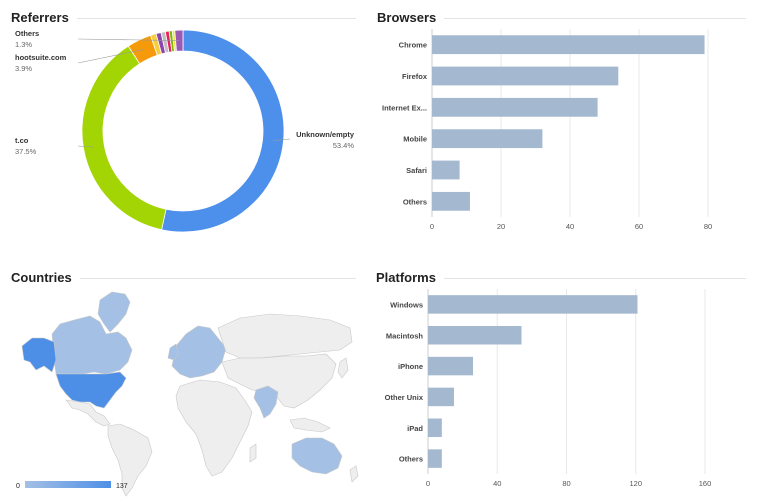 This screenshot has width=770, height=500. Describe the element at coordinates (705, 483) in the screenshot. I see `x-tick-label: 160` at that location.